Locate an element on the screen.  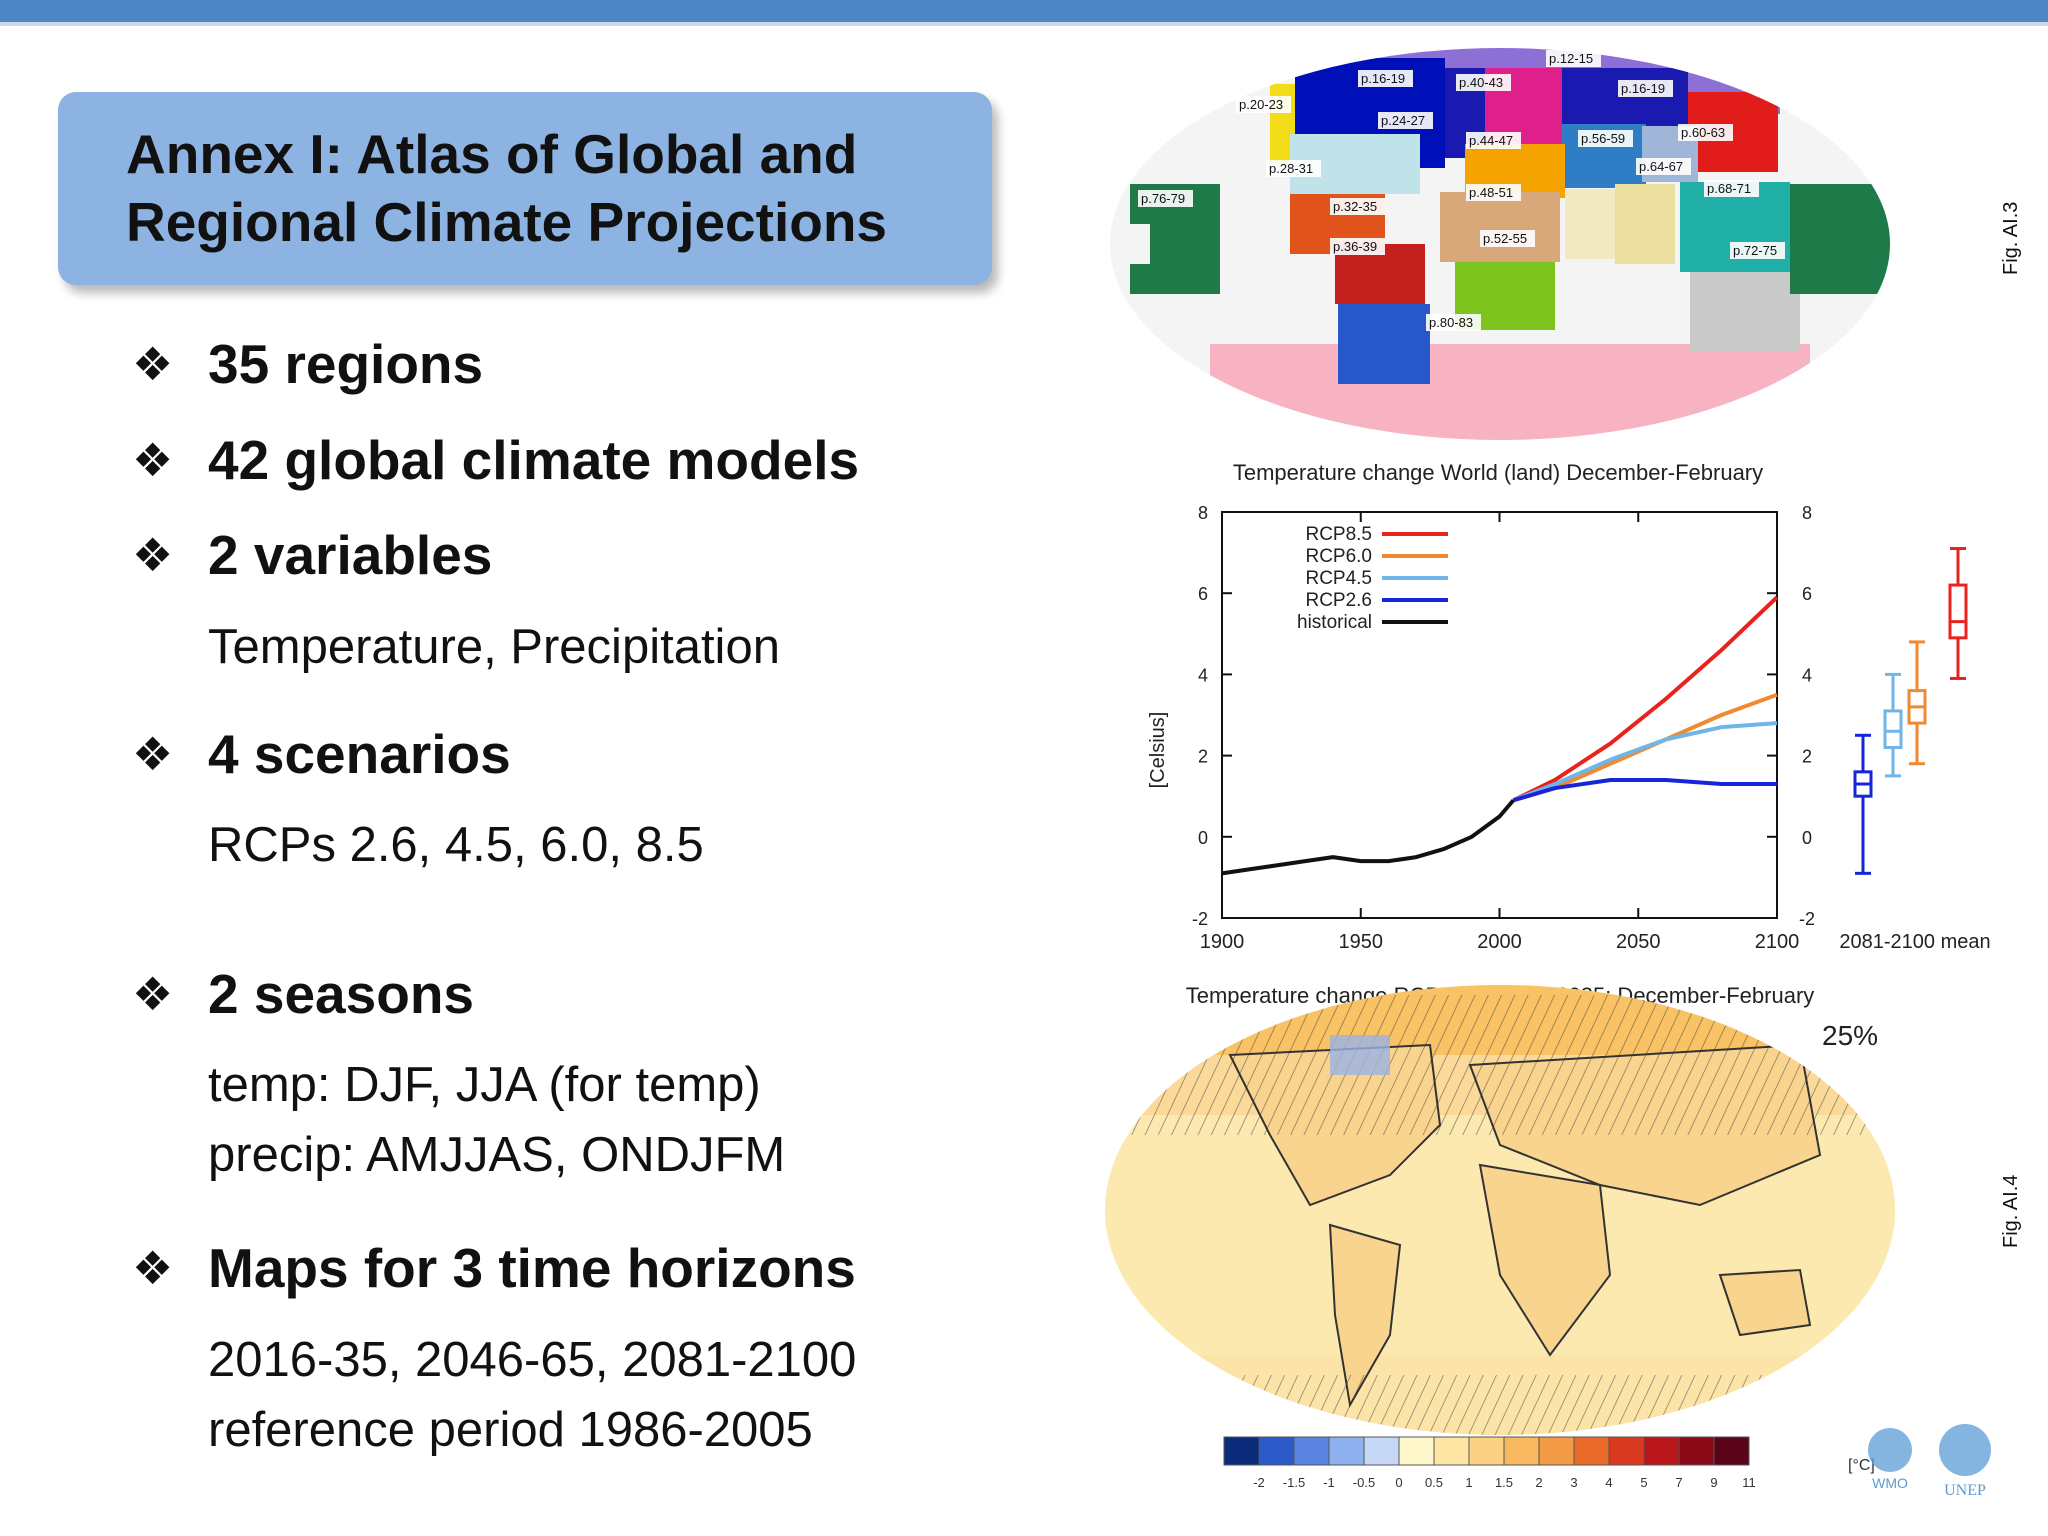
bullet-seasons-detail-1: temp: DJF, JJA (for temp) is located at coordinates (484, 1085).